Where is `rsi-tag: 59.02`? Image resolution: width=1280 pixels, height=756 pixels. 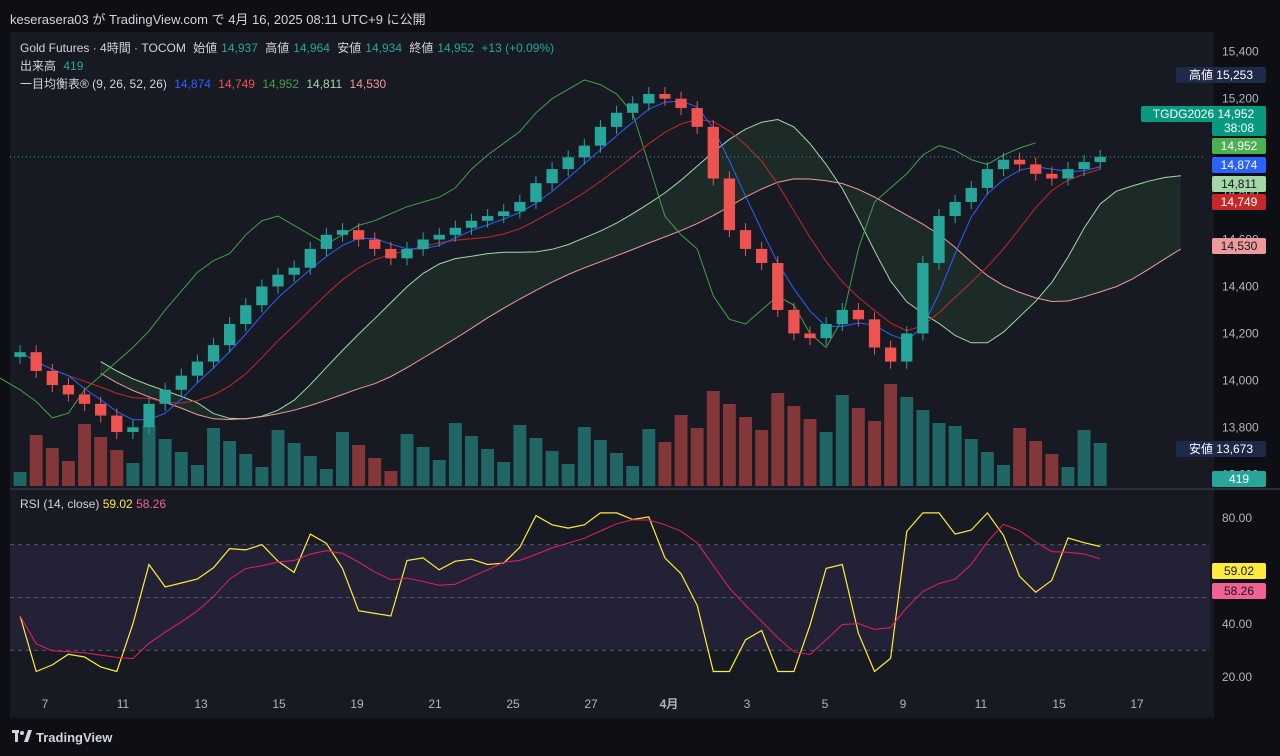
rsi-tag: 59.02 is located at coordinates (1239, 571).